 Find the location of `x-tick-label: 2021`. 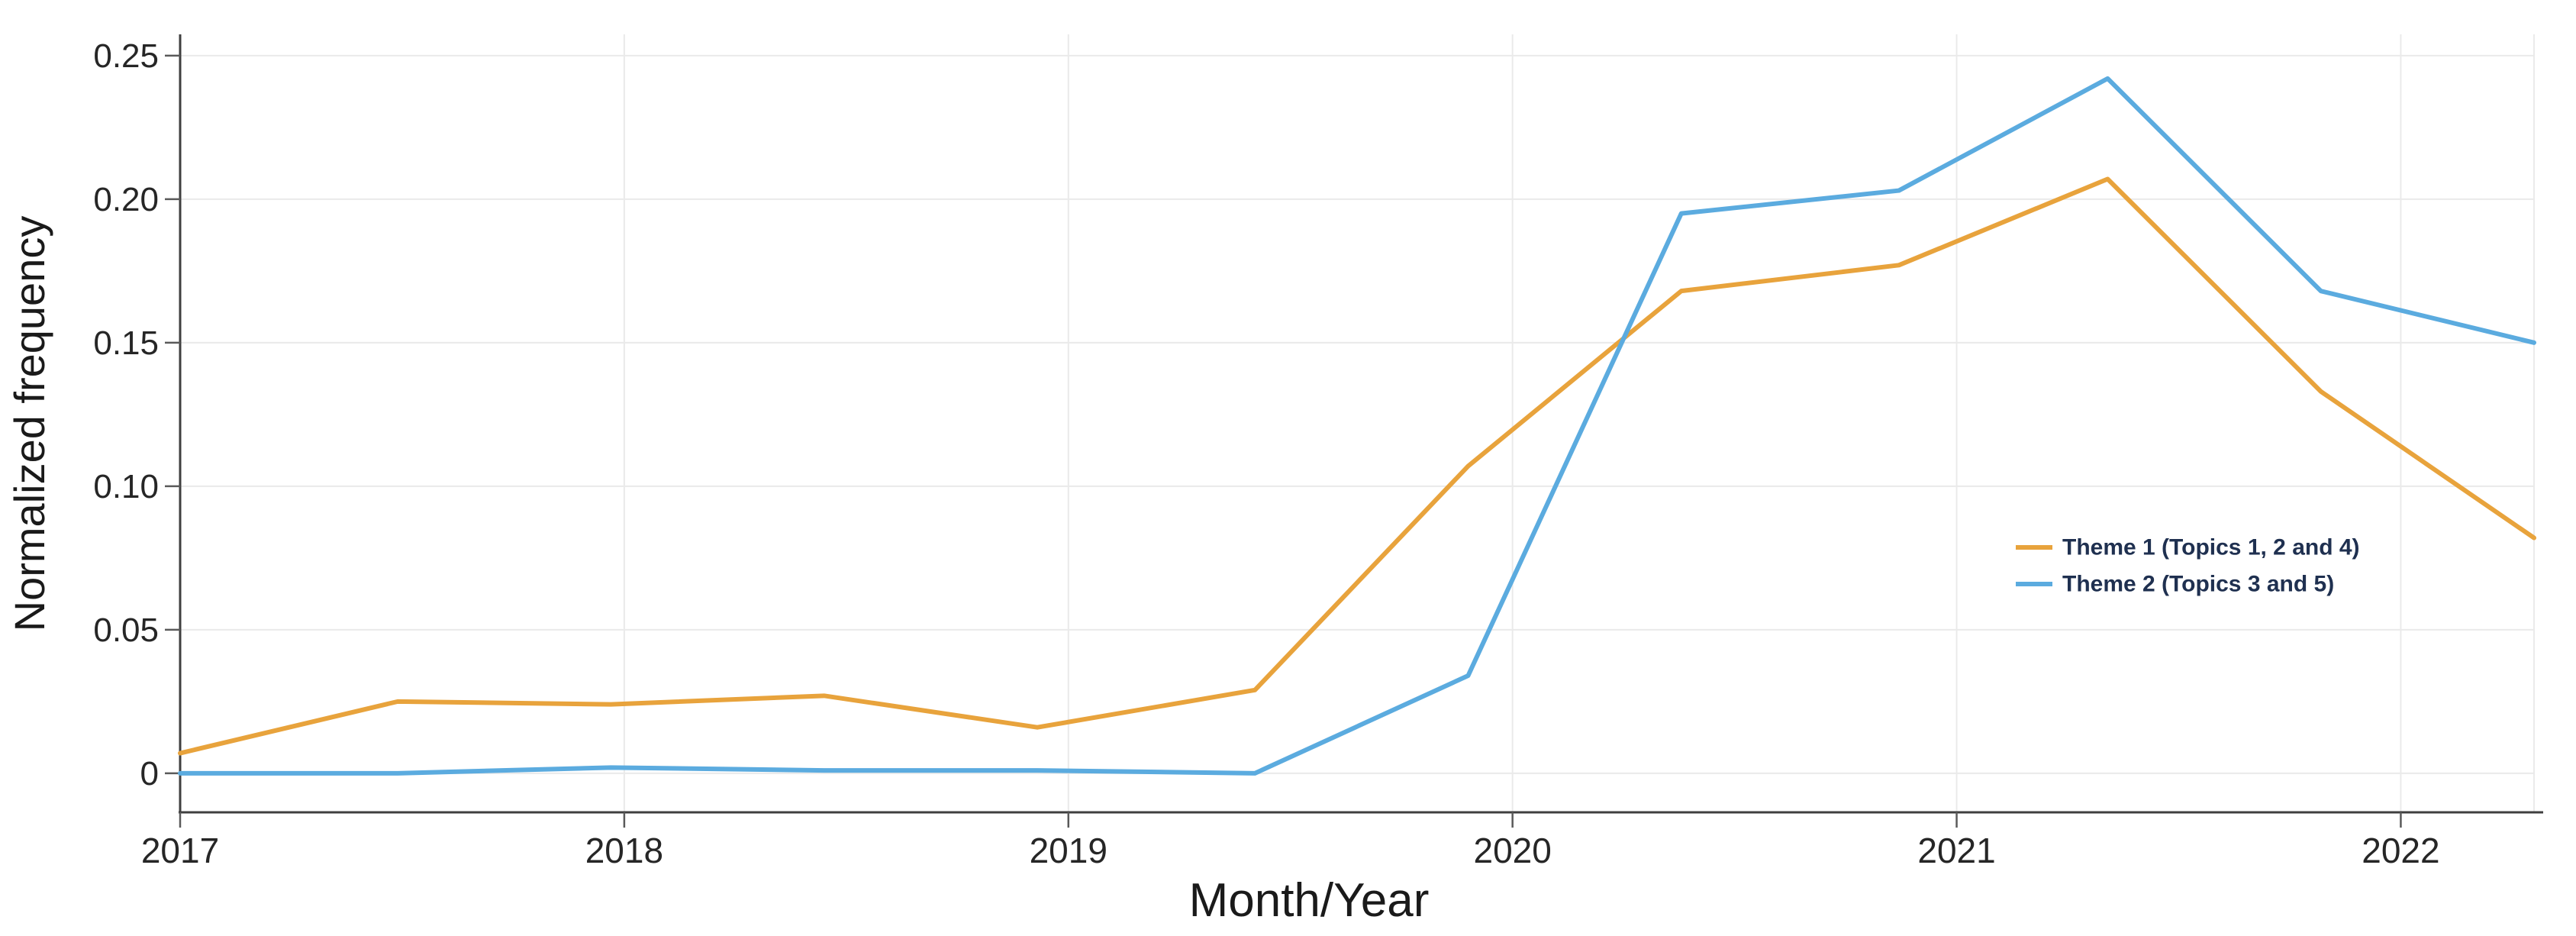

x-tick-label: 2021 is located at coordinates (1956, 850).